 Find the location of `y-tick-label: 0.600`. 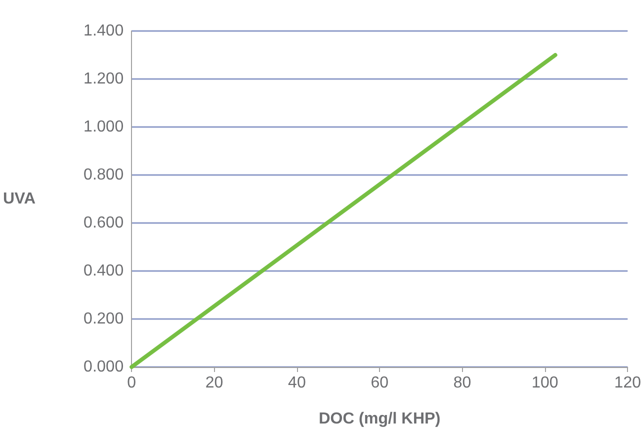

y-tick-label: 0.600 is located at coordinates (104, 223).